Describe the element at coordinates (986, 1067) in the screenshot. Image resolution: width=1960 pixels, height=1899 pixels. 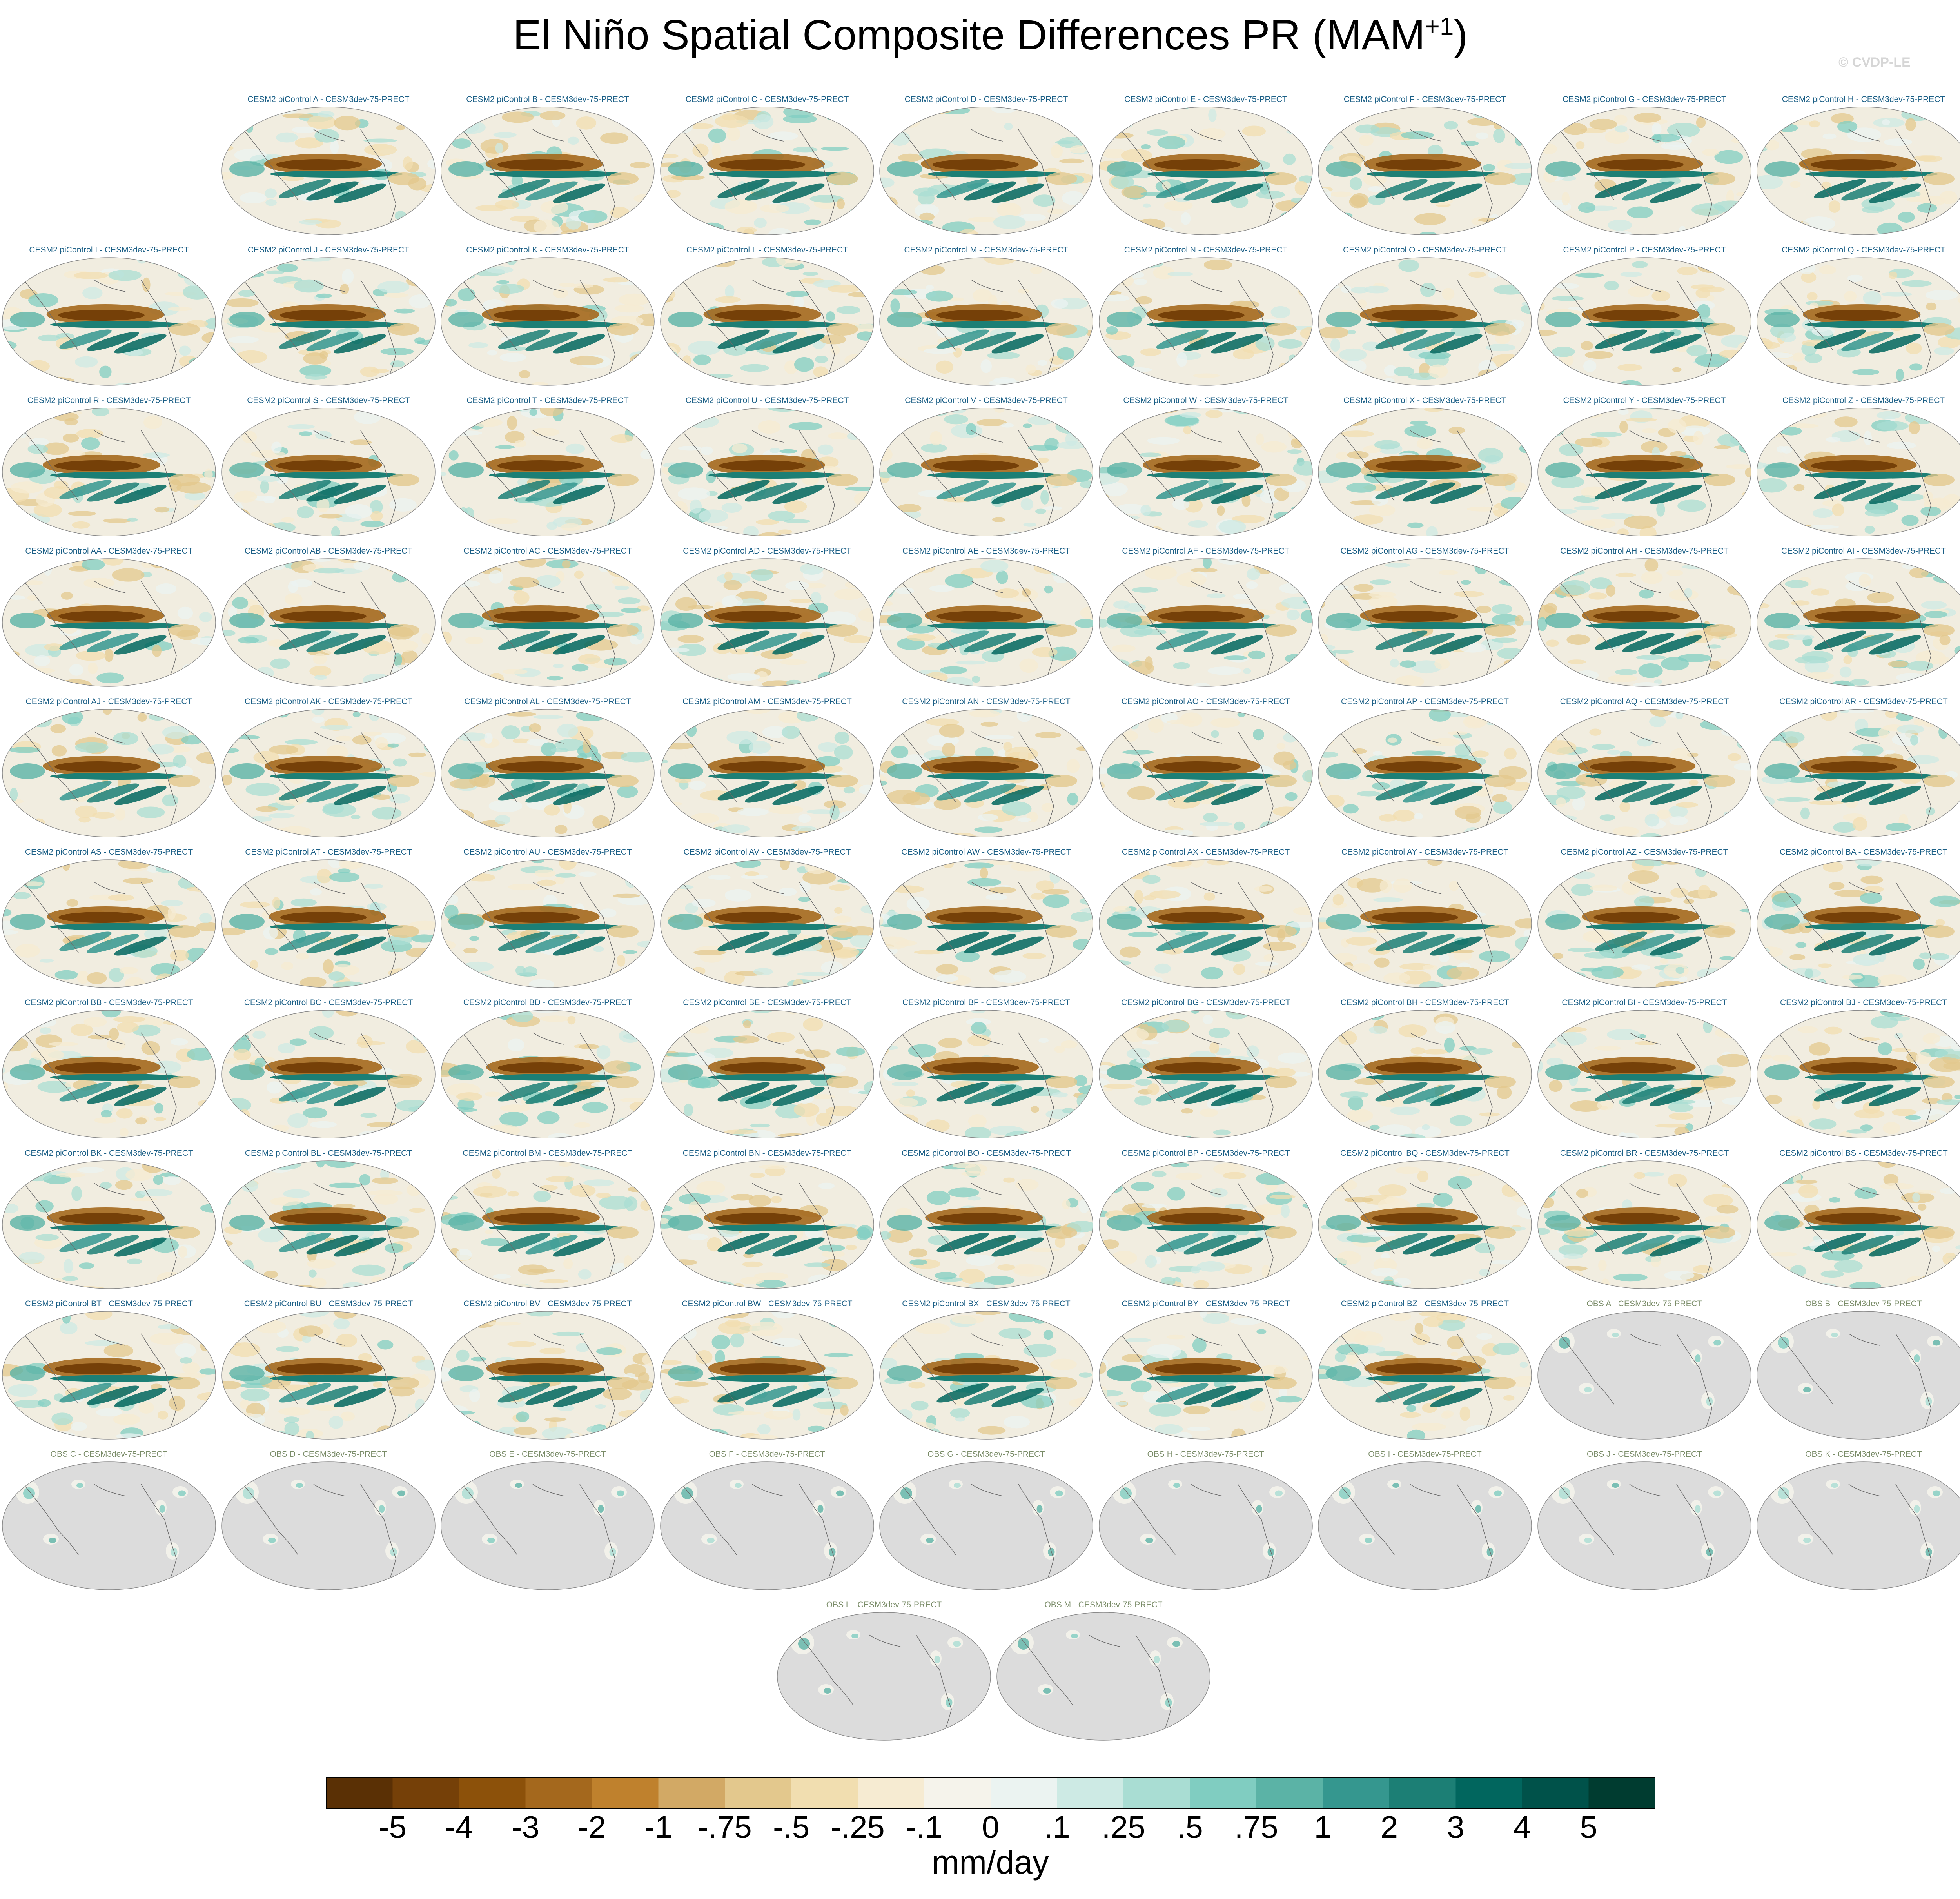
I see `map-panel: CESM2 piControl BF - CESM3dev-75-PRECT` at that location.